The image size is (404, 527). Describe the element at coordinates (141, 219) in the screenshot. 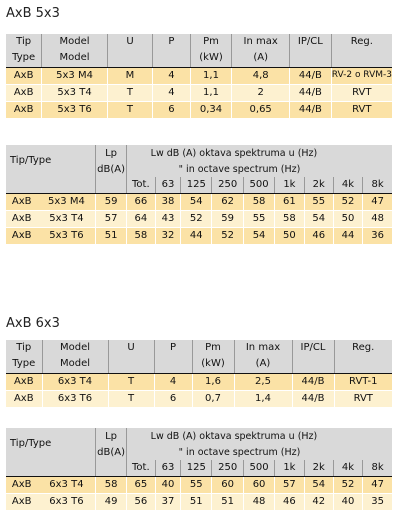

I see `cell: 64` at that location.